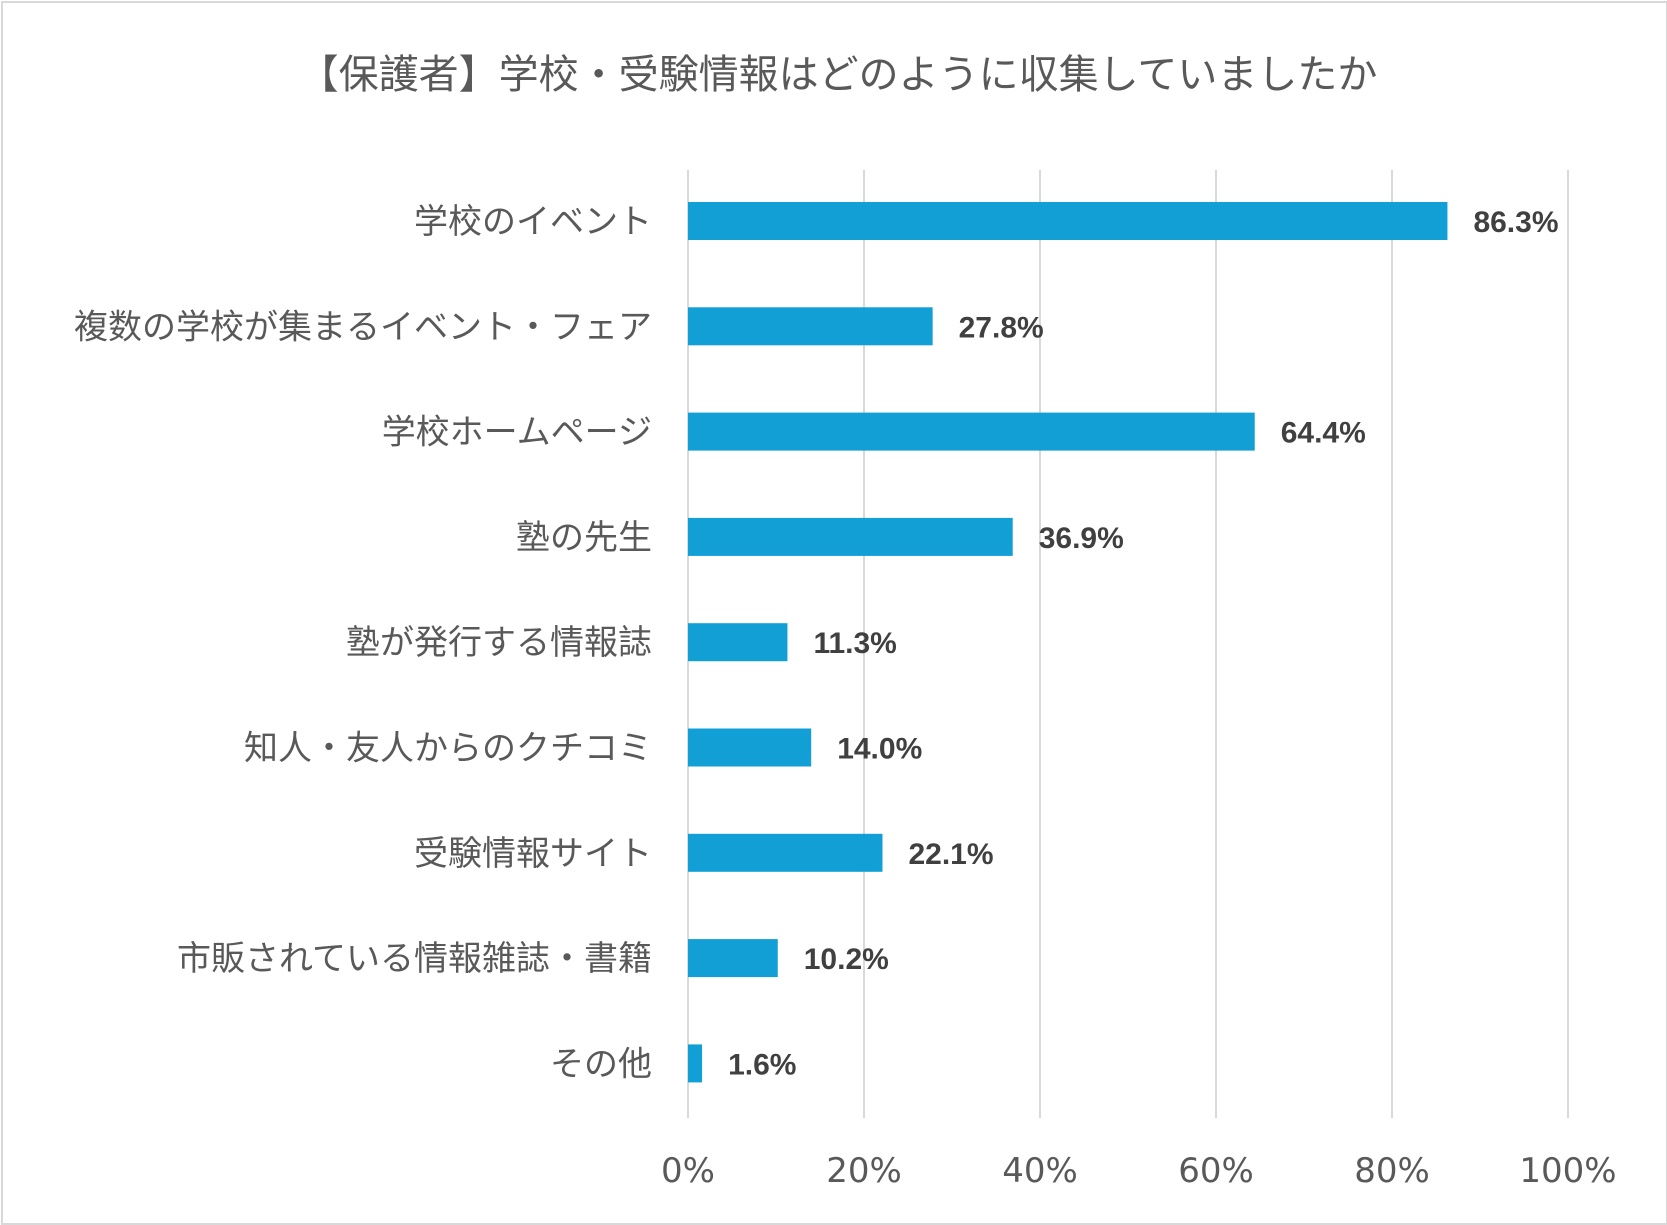 The image size is (1667, 1225). I want to click on x-tick-label: 20%, so click(864, 1171).